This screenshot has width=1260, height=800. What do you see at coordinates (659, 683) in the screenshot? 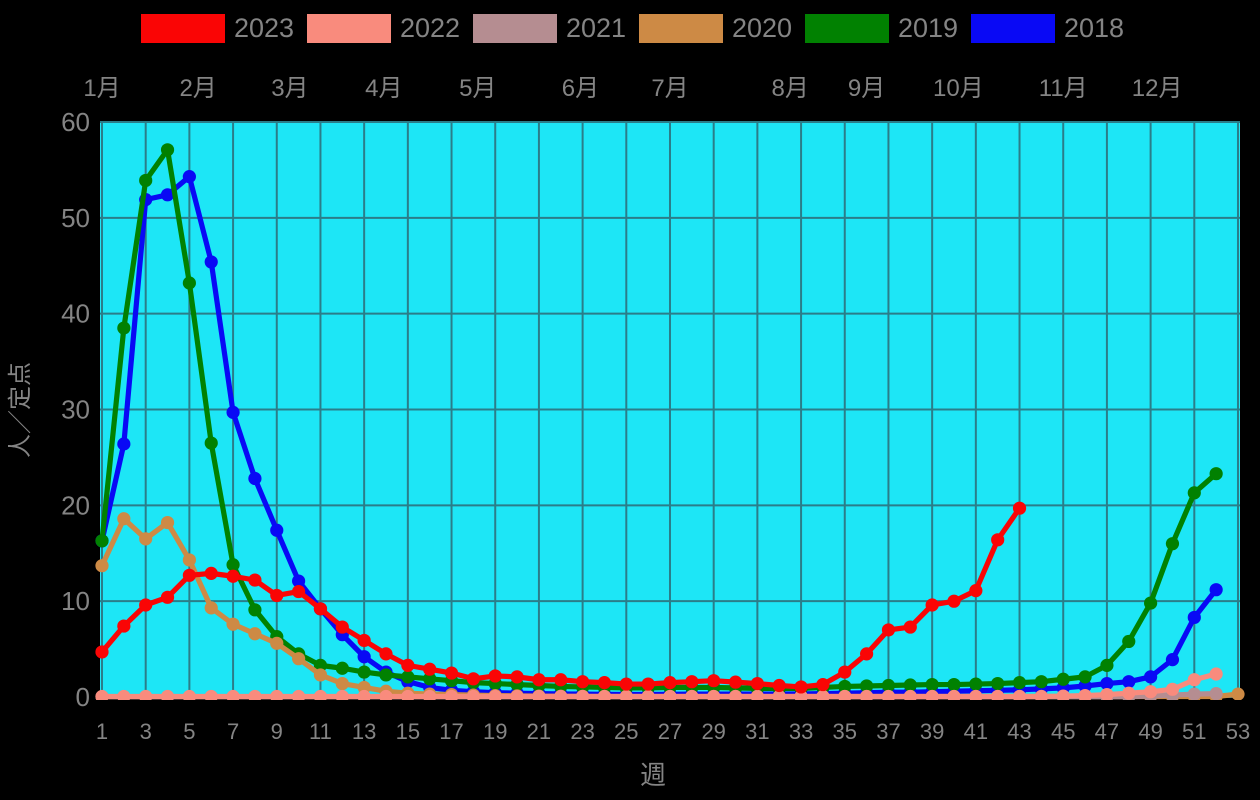
I see `series-2022` at bounding box center [659, 683].